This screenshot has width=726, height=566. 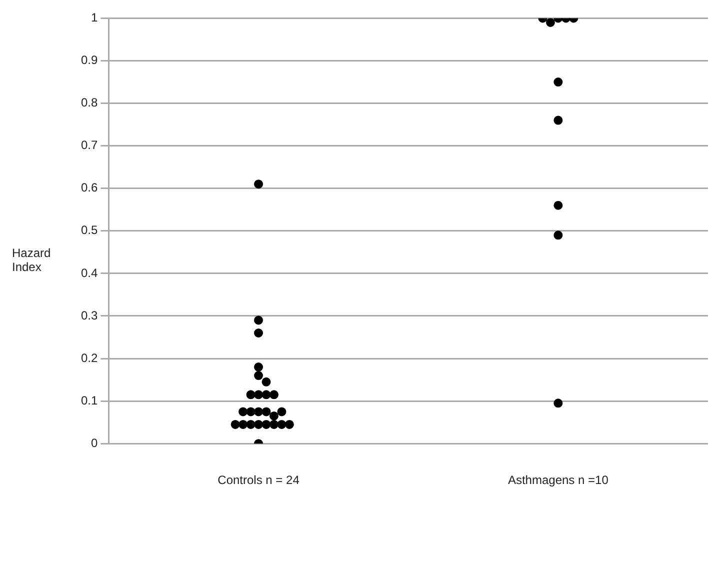 What do you see at coordinates (89, 145) in the screenshot?
I see `y-tick-label: 0.7` at bounding box center [89, 145].